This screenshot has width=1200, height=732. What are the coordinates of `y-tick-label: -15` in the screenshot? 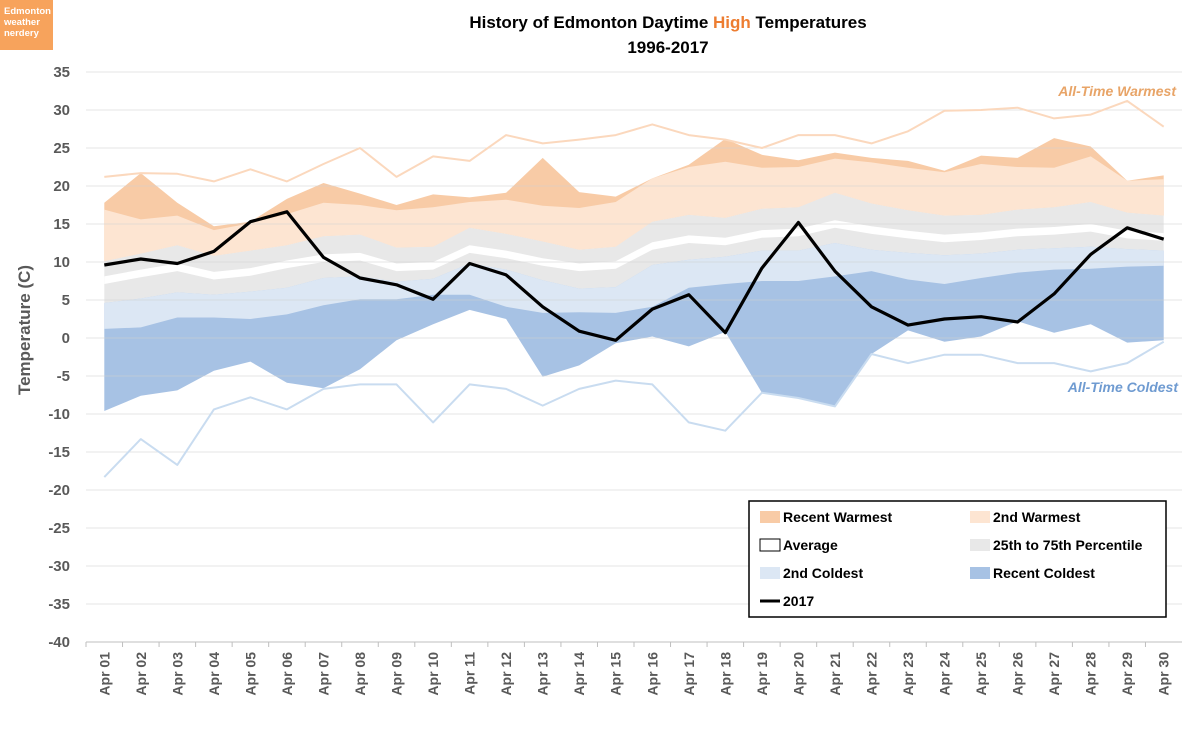 It's located at (59, 452).